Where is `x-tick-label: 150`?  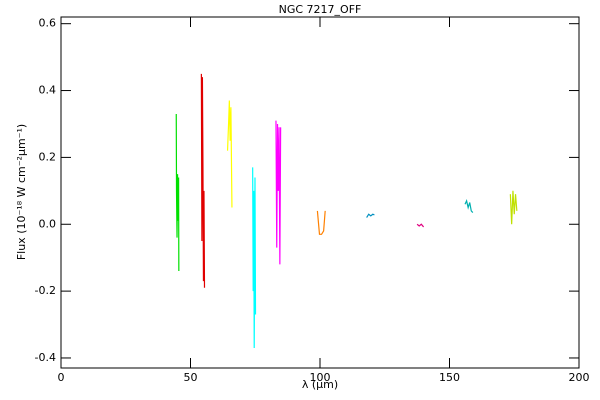
x-tick-label: 150 is located at coordinates (449, 377).